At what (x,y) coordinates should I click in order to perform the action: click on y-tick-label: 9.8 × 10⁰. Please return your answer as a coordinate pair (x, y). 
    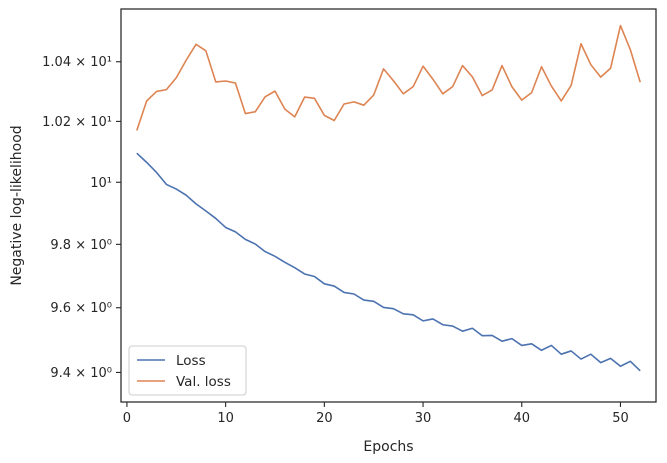
    Looking at the image, I should click on (81, 245).